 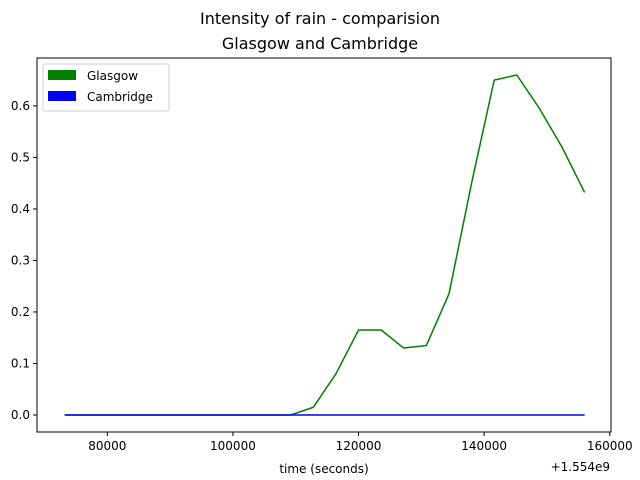 I want to click on x-tick-label: 100000, so click(x=233, y=446).